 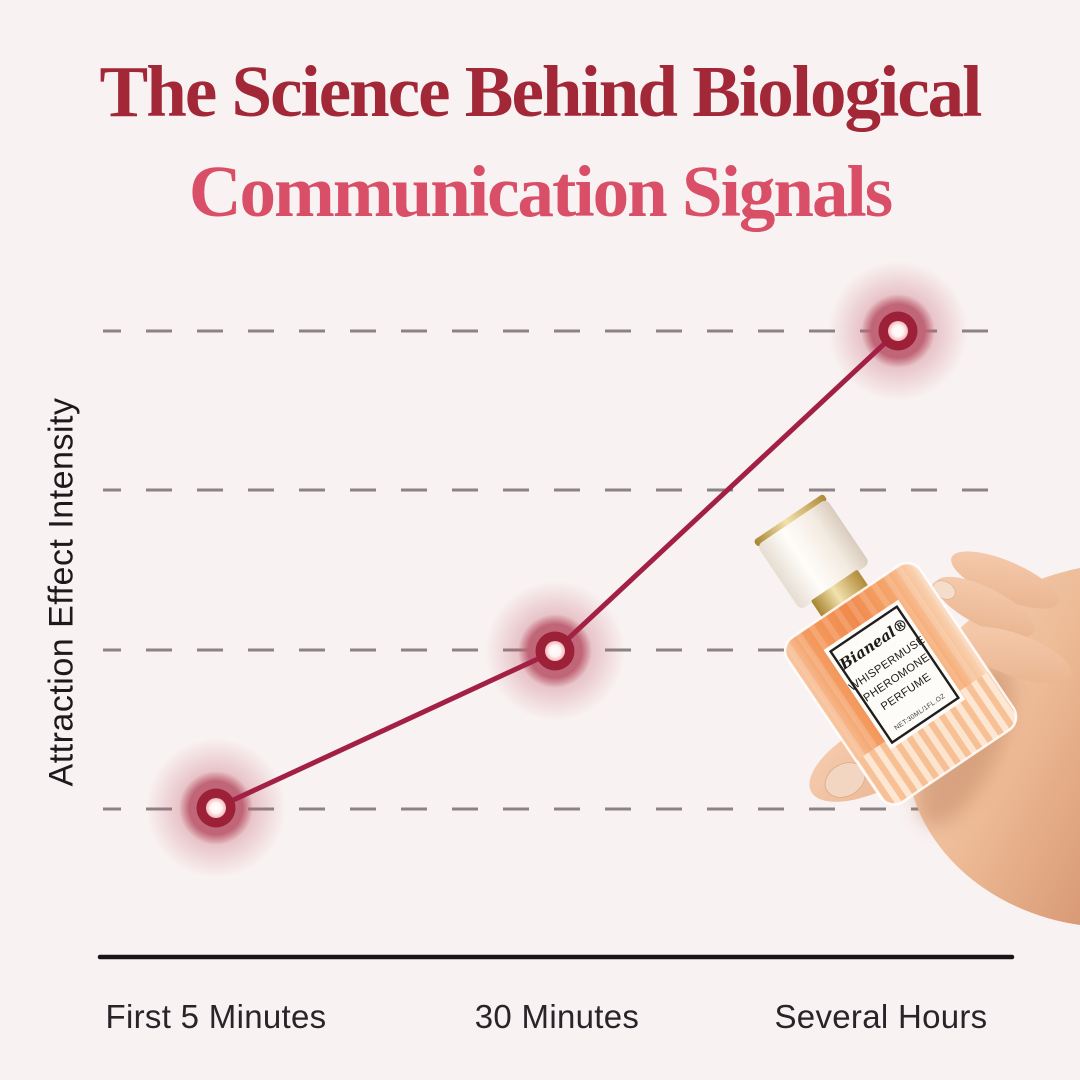 I want to click on upper-finger, so click(x=1005, y=580).